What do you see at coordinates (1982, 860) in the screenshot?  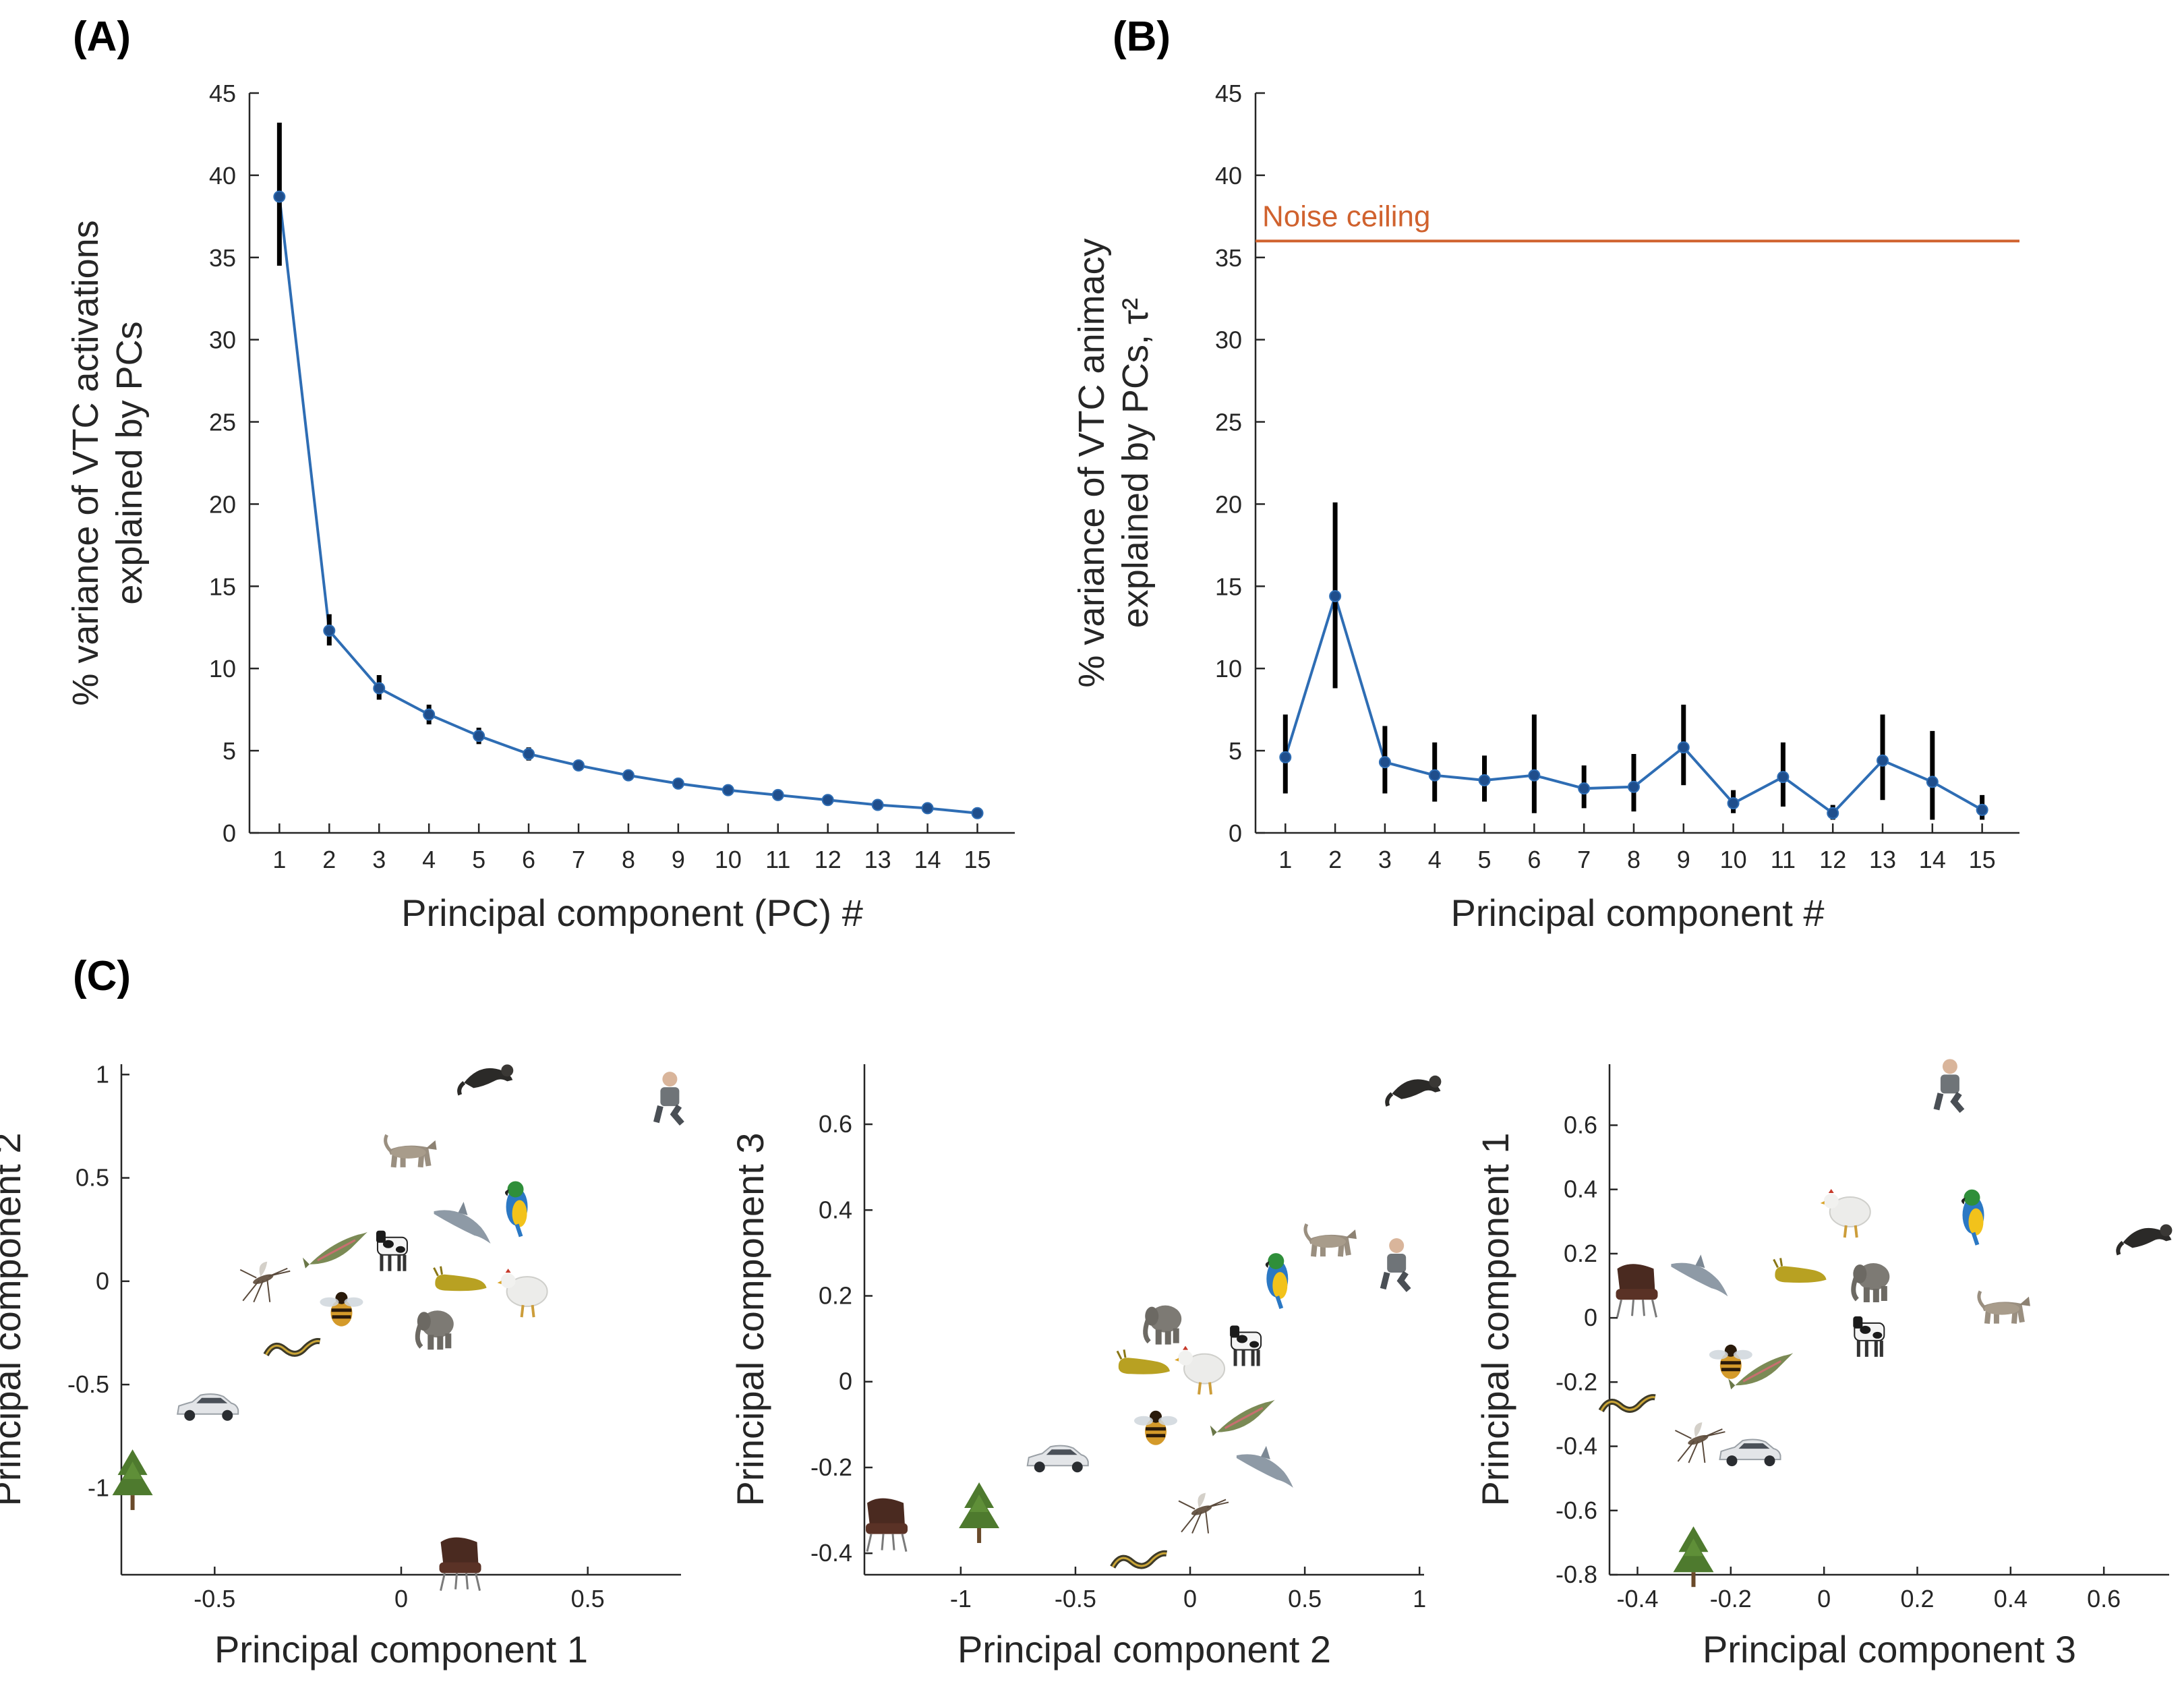 I see `x-tick-label: 15` at bounding box center [1982, 860].